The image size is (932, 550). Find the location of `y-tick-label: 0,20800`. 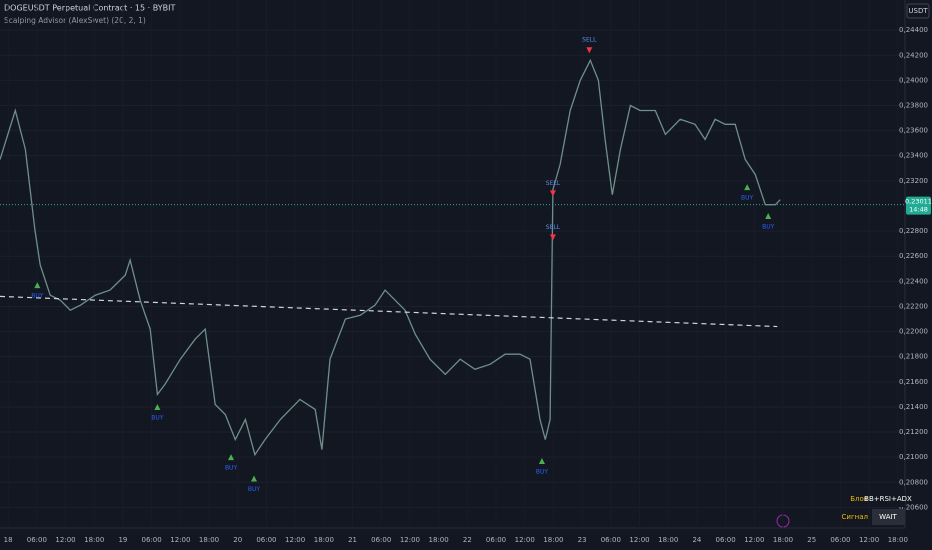

y-tick-label: 0,20800 is located at coordinates (913, 482).